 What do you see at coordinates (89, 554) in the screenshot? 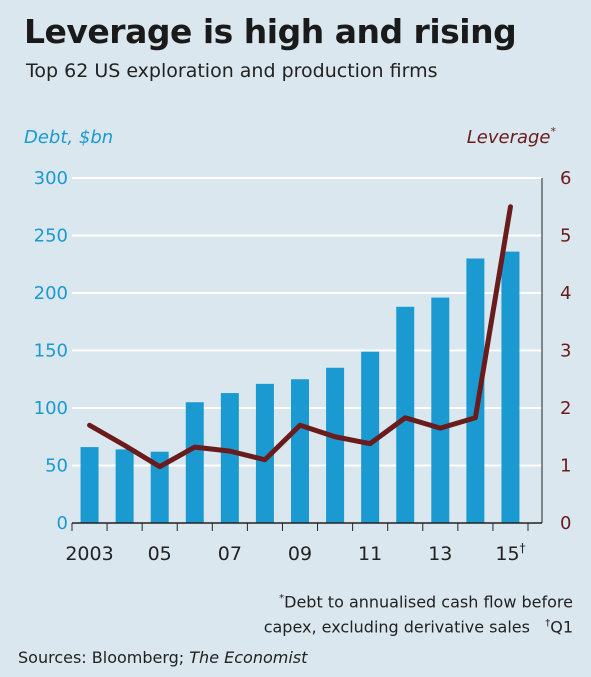
I see `x-tick-label: 2003` at bounding box center [89, 554].